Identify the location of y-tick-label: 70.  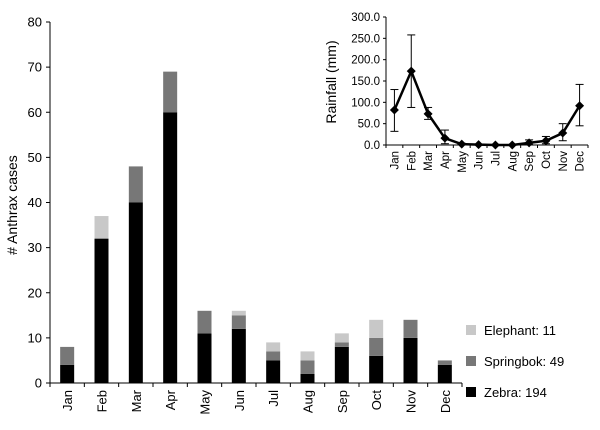
(35, 67).